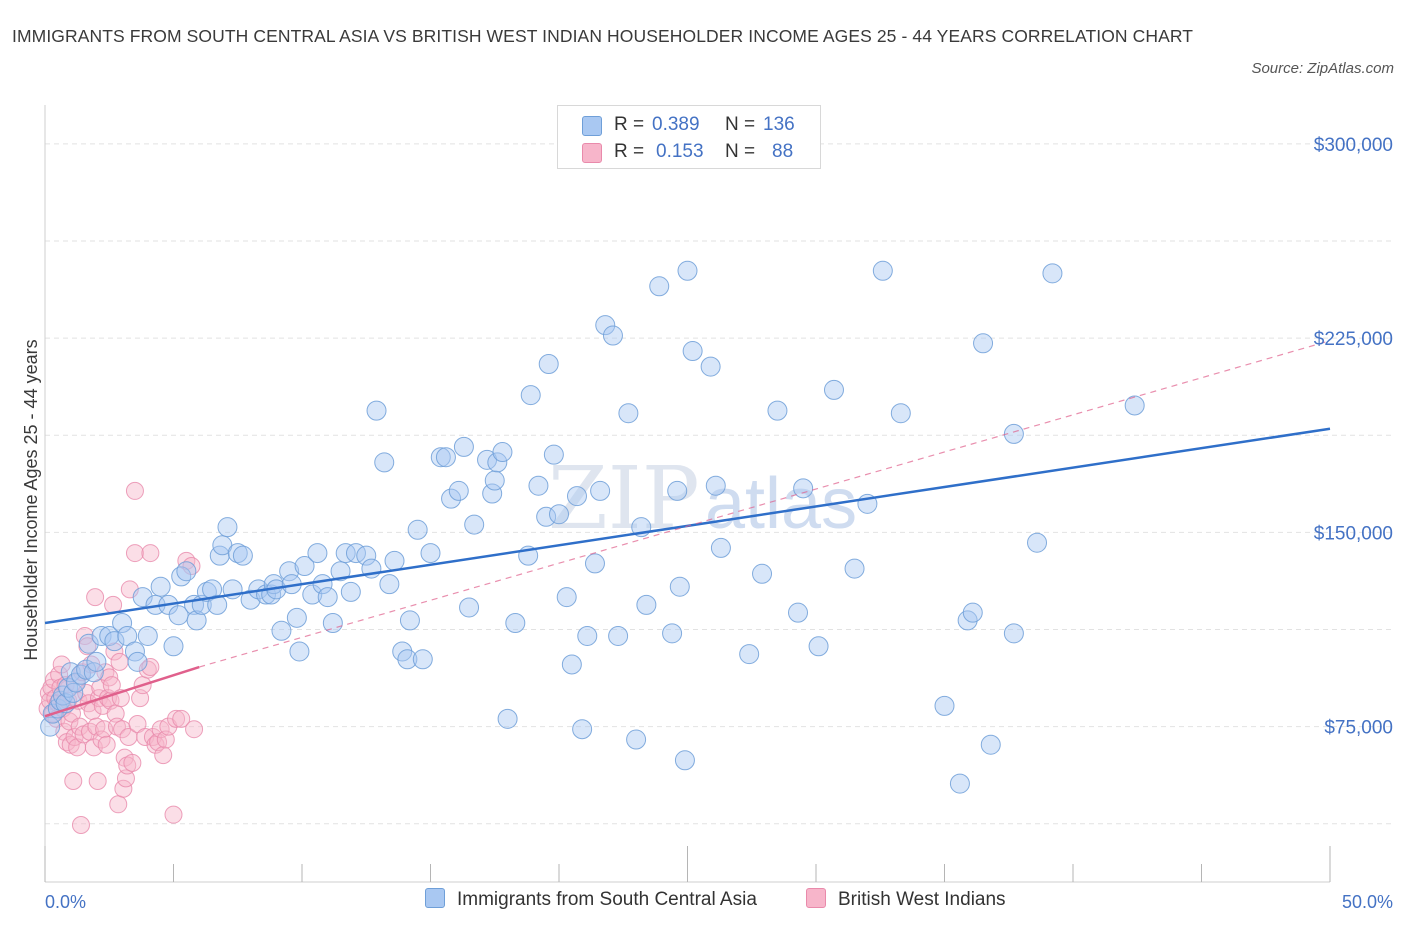 The width and height of the screenshot is (1406, 930). I want to click on legend-n-value: 88, so click(783, 151).